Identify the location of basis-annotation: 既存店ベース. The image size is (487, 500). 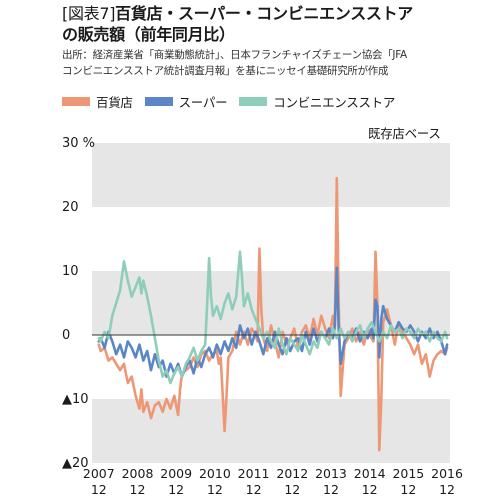
(404, 133).